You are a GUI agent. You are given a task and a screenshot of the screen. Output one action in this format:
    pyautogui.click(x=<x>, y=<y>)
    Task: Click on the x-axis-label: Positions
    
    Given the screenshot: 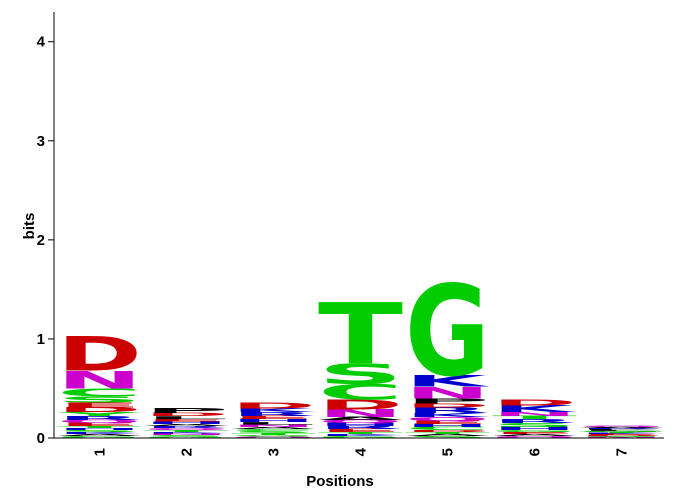 What is the action you would take?
    pyautogui.click(x=340, y=481)
    